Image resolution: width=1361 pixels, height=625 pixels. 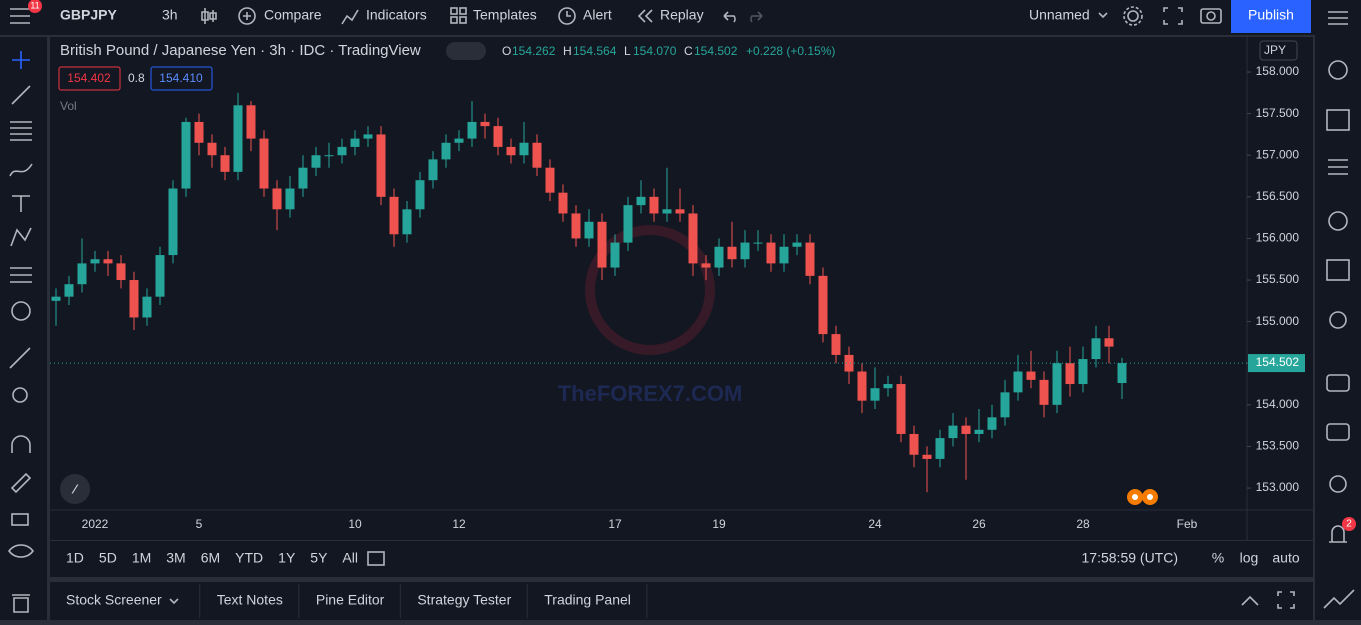 What do you see at coordinates (1338, 70) in the screenshot?
I see `alerts-button` at bounding box center [1338, 70].